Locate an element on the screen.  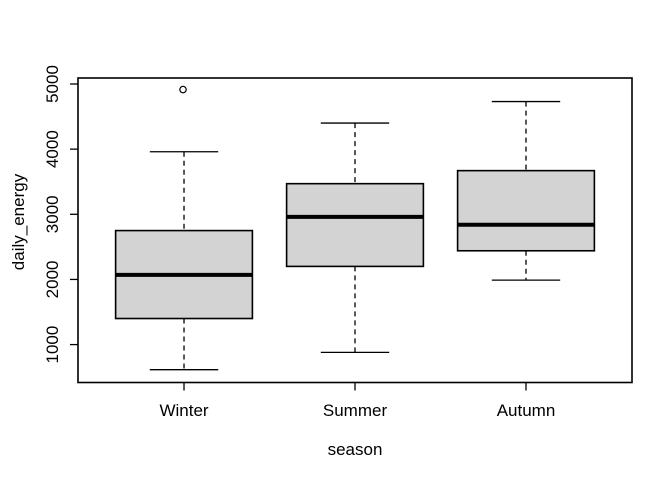
y-tick-label: 4000 is located at coordinates (52, 149).